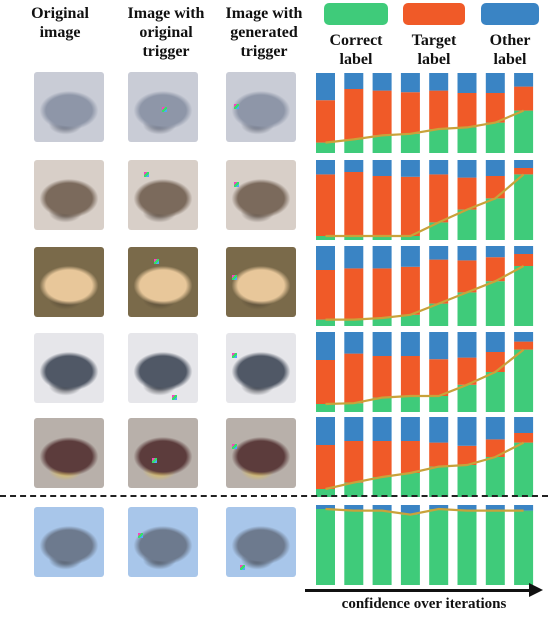  What do you see at coordinates (261, 107) in the screenshot?
I see `car-image-generated-trigger` at bounding box center [261, 107].